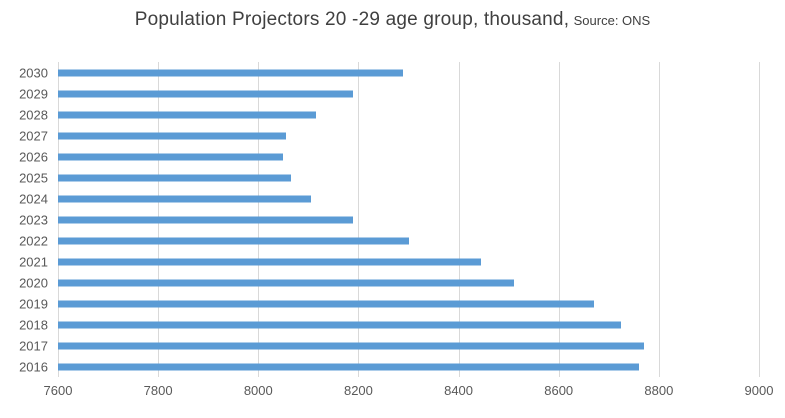 The image size is (785, 418). I want to click on x-axis-label-7600: 7600, so click(58, 390).